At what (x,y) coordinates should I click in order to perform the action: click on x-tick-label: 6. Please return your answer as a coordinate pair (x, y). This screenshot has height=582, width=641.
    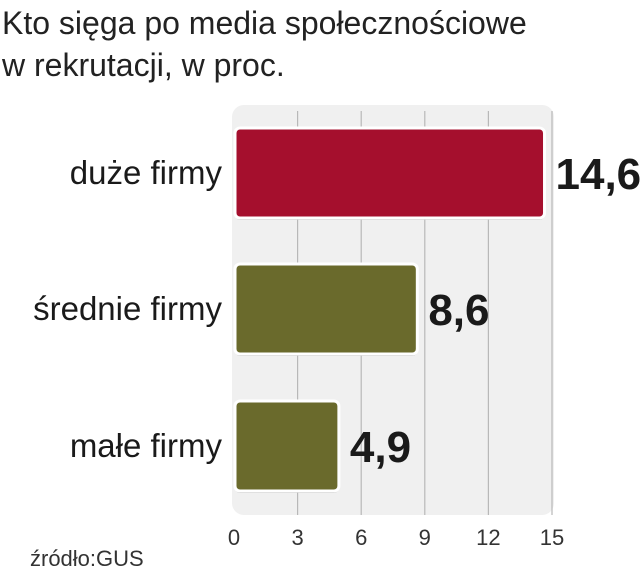
    Looking at the image, I should click on (361, 537).